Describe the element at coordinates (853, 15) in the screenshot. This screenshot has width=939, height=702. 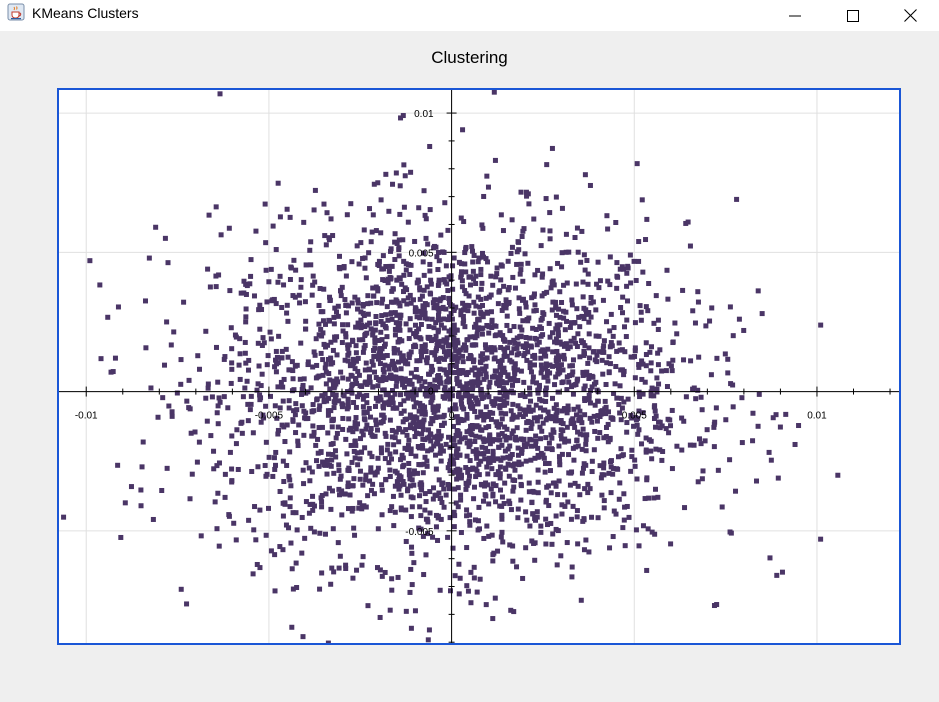
I see `maximize-button` at that location.